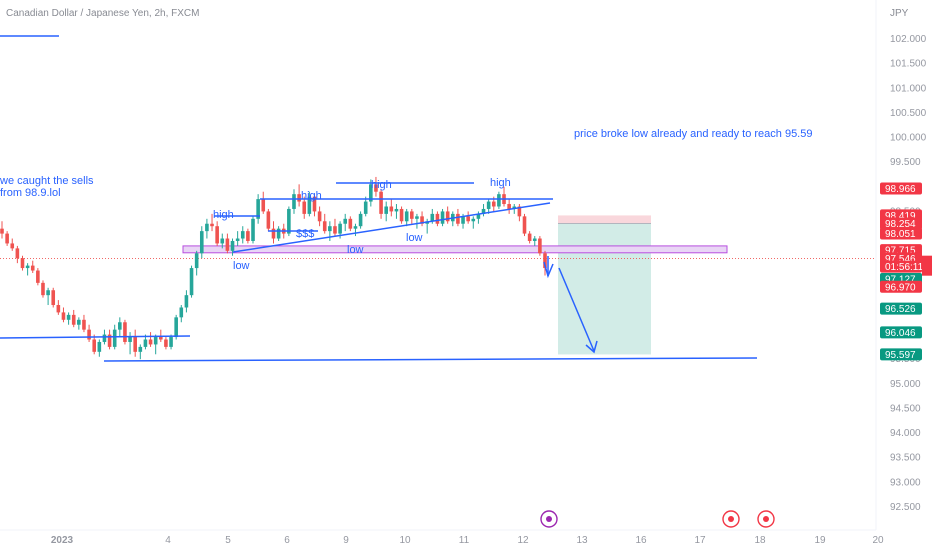 The width and height of the screenshot is (932, 550). Describe the element at coordinates (900, 309) in the screenshot. I see `price-badge-label: 96.526` at that location.